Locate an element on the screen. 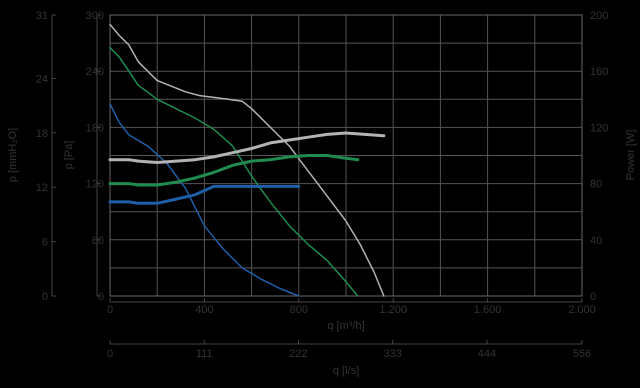 The width and height of the screenshot is (640, 388). y-power-tick-label: 160 is located at coordinates (599, 72).